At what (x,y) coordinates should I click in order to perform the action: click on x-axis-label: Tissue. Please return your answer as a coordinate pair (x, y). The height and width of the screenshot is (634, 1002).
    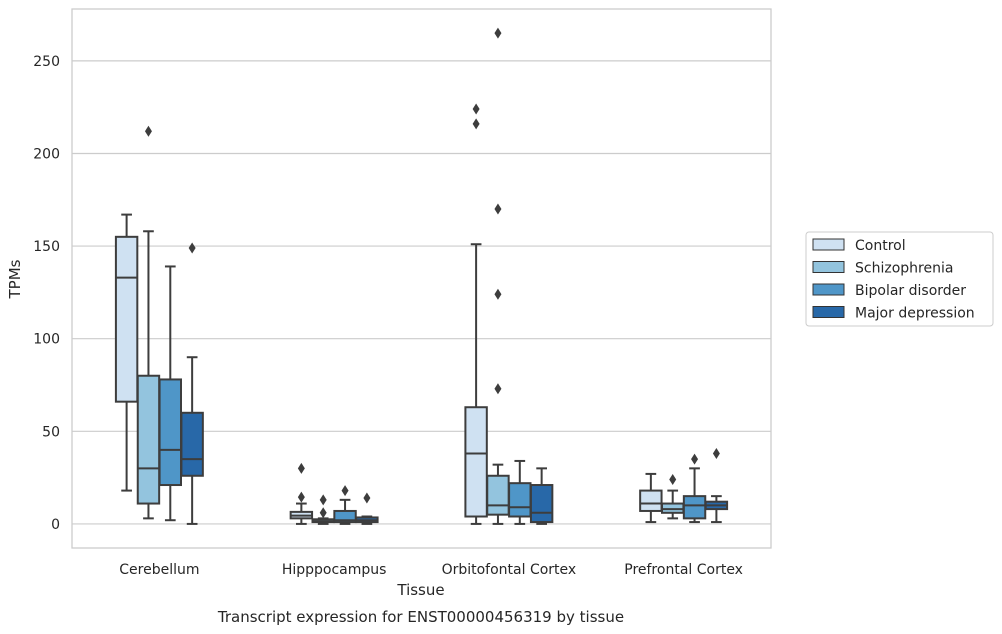
    Looking at the image, I should click on (420, 590).